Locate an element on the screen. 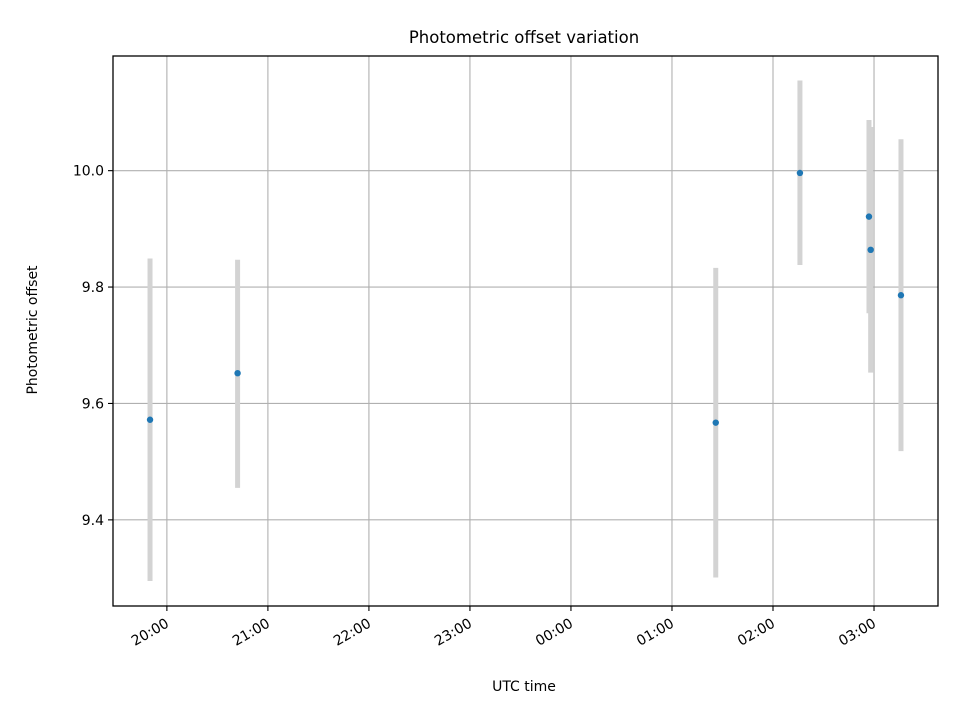  x-tick-label: 02:00 is located at coordinates (756, 633).